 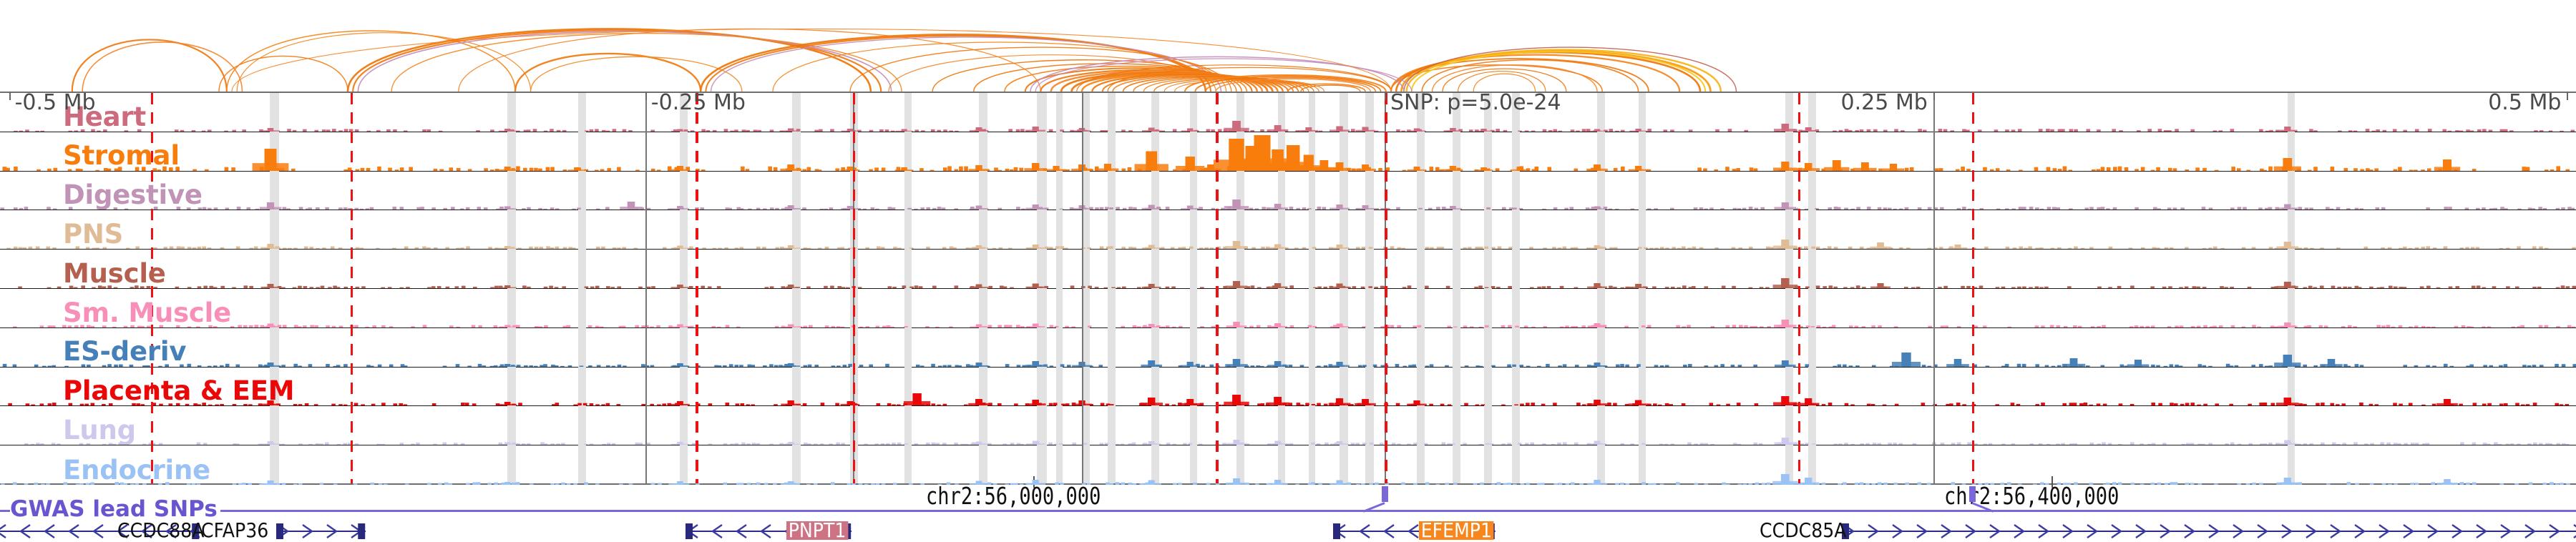 I want to click on gene-label: CCDC85A, so click(x=1803, y=530).